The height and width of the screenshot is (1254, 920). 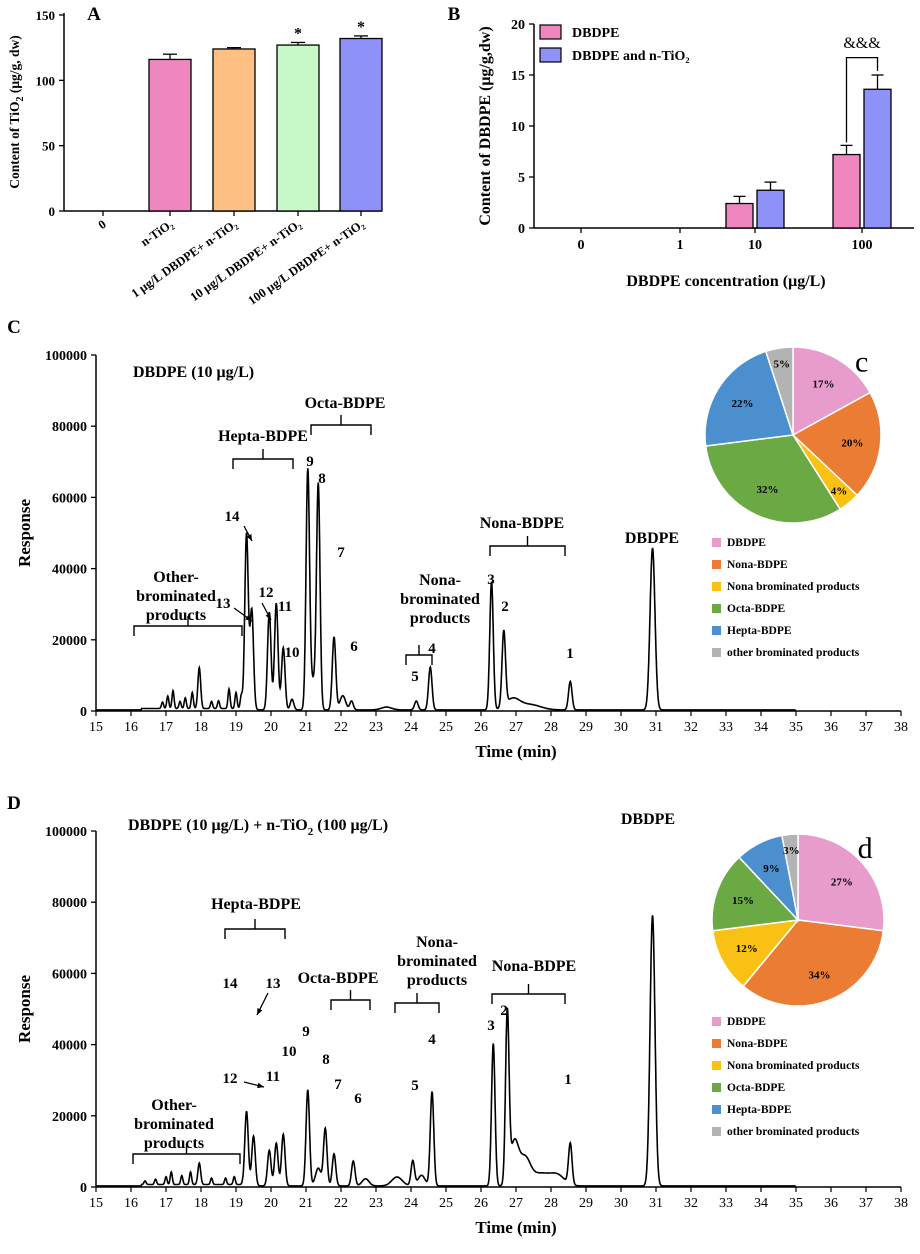 I want to click on peak-label: 4, so click(x=432, y=1040).